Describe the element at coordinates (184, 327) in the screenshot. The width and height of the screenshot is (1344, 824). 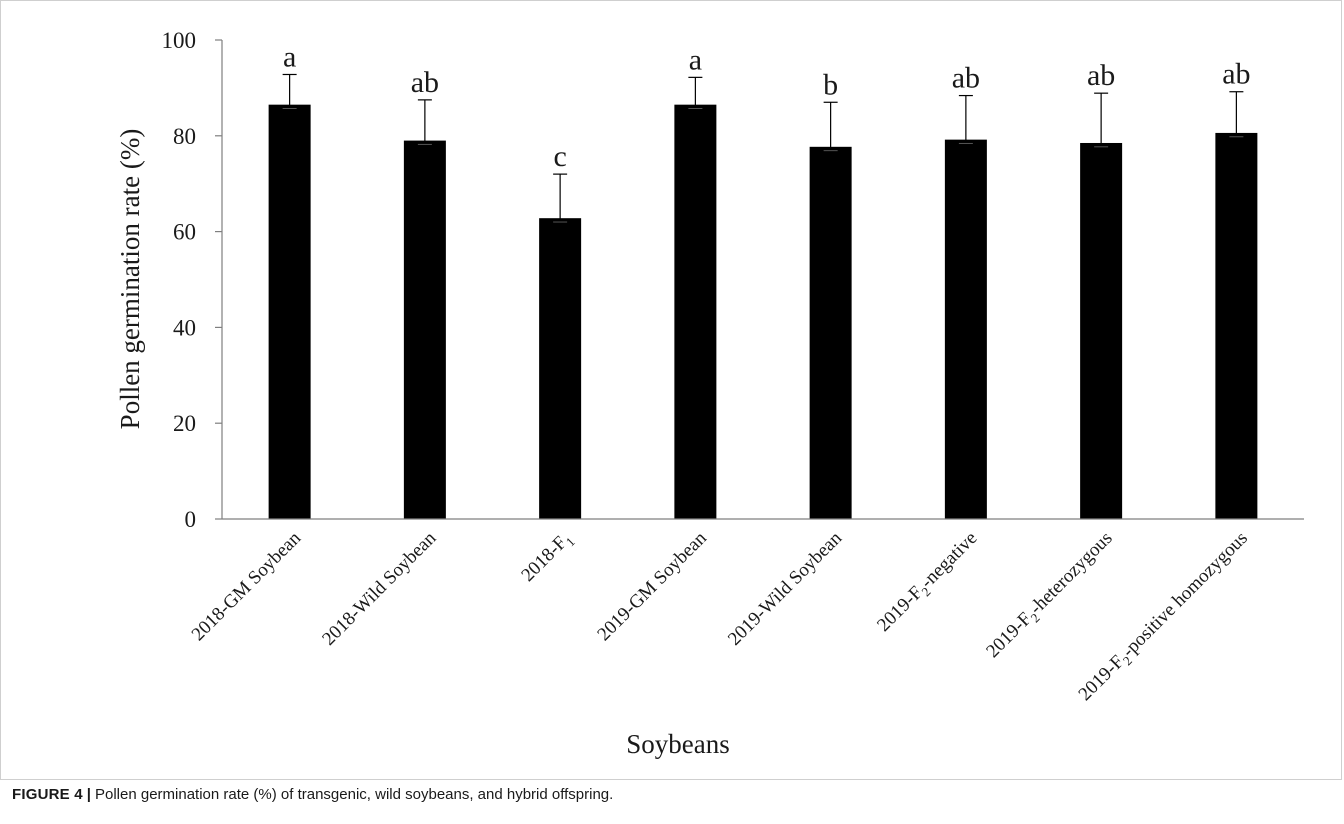
I see `y-tick-label: 40` at that location.